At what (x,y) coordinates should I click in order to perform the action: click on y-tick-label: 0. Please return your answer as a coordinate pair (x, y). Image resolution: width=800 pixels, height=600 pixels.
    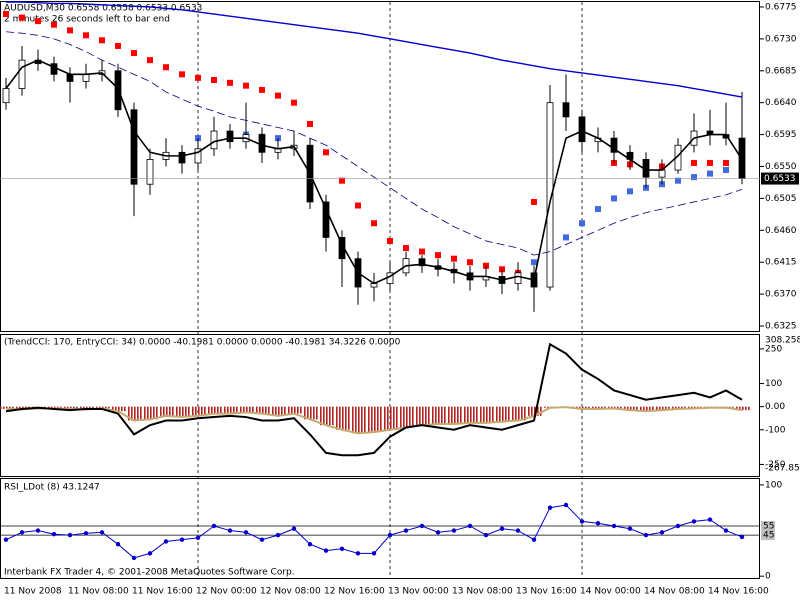
    Looking at the image, I should click on (768, 577).